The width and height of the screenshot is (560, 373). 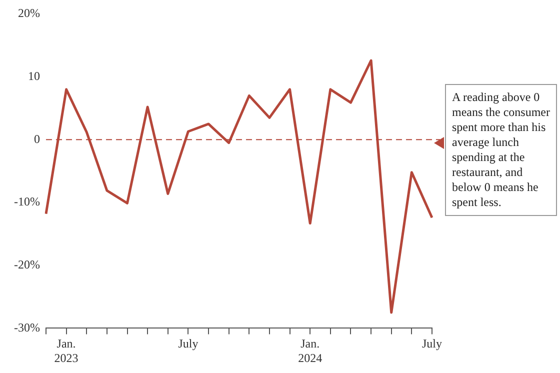 I want to click on y-tick-label: 20%, so click(x=29, y=13).